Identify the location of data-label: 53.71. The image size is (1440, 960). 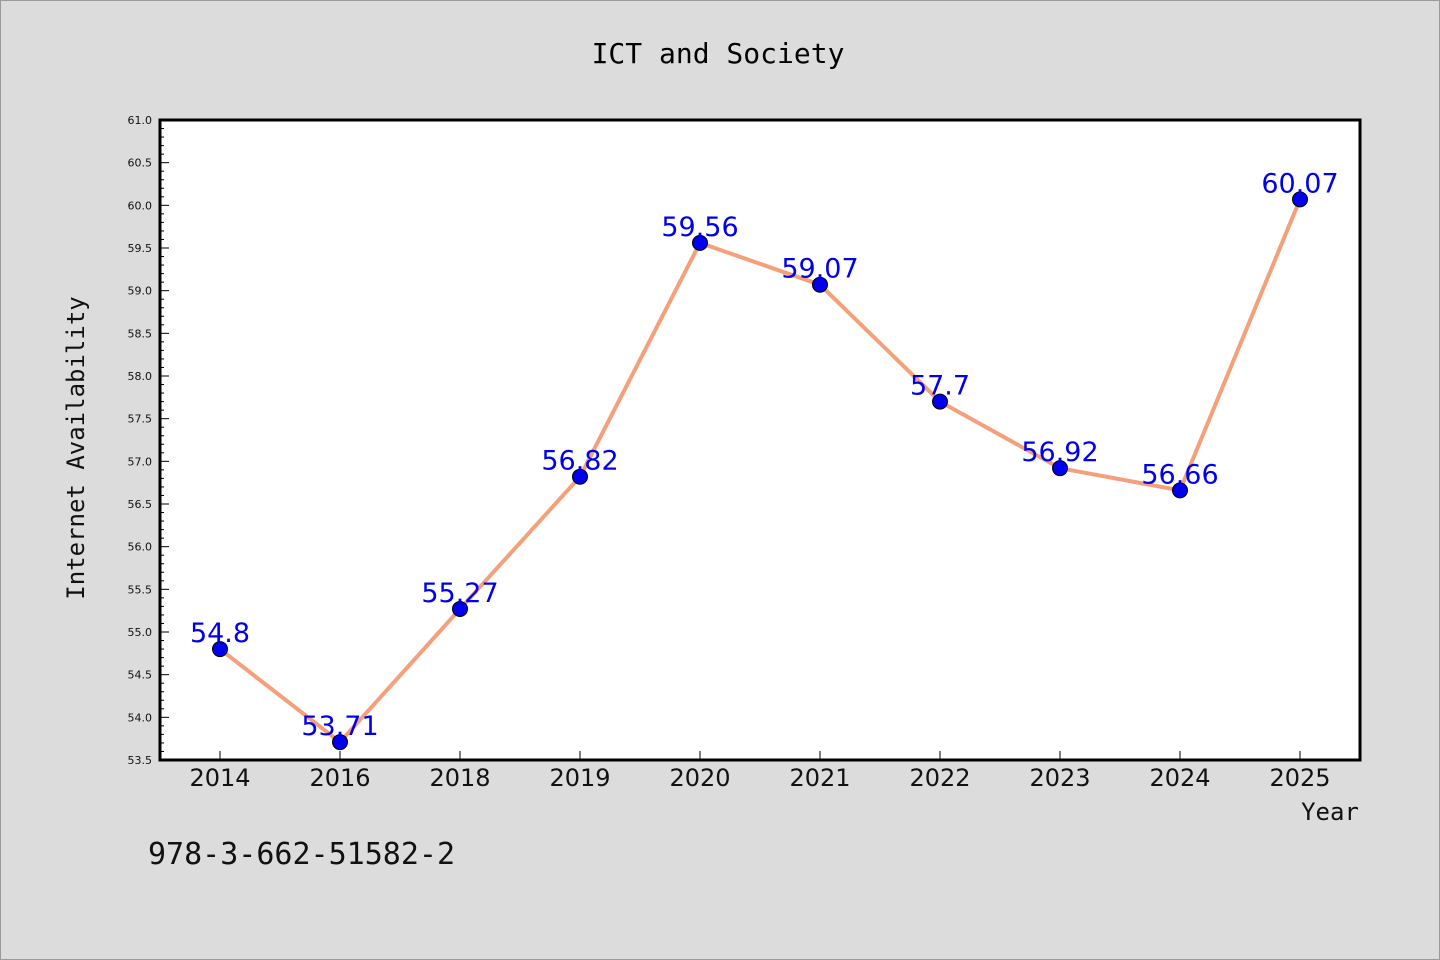
(339, 726).